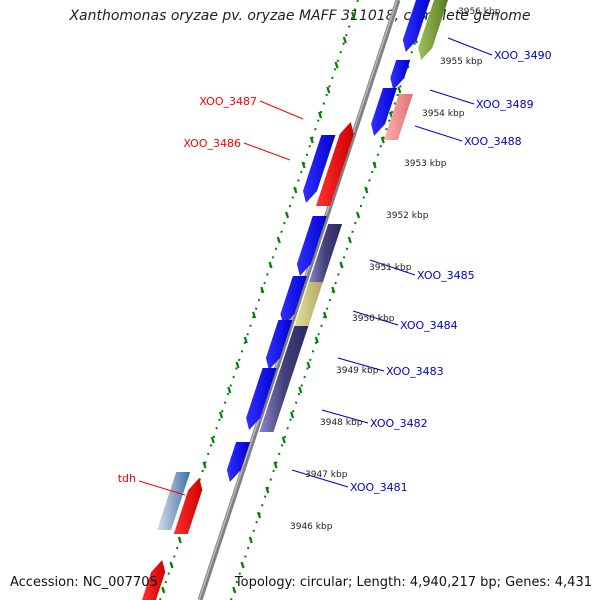 The height and width of the screenshot is (600, 600). Describe the element at coordinates (84, 582) in the screenshot. I see `accession-text: Accession: NC_007705` at that location.